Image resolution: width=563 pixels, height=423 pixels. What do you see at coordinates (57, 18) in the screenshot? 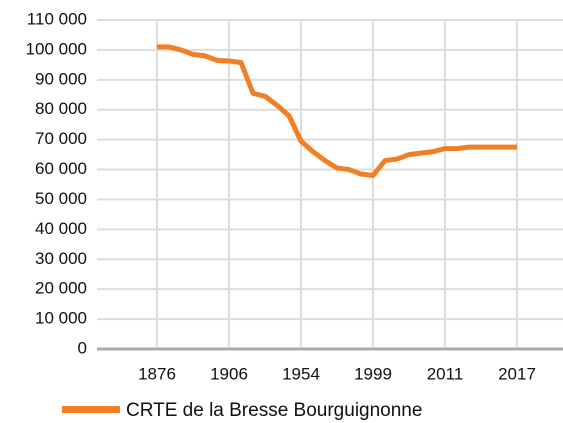
I see `y-tick-label: 110 000` at bounding box center [57, 18].